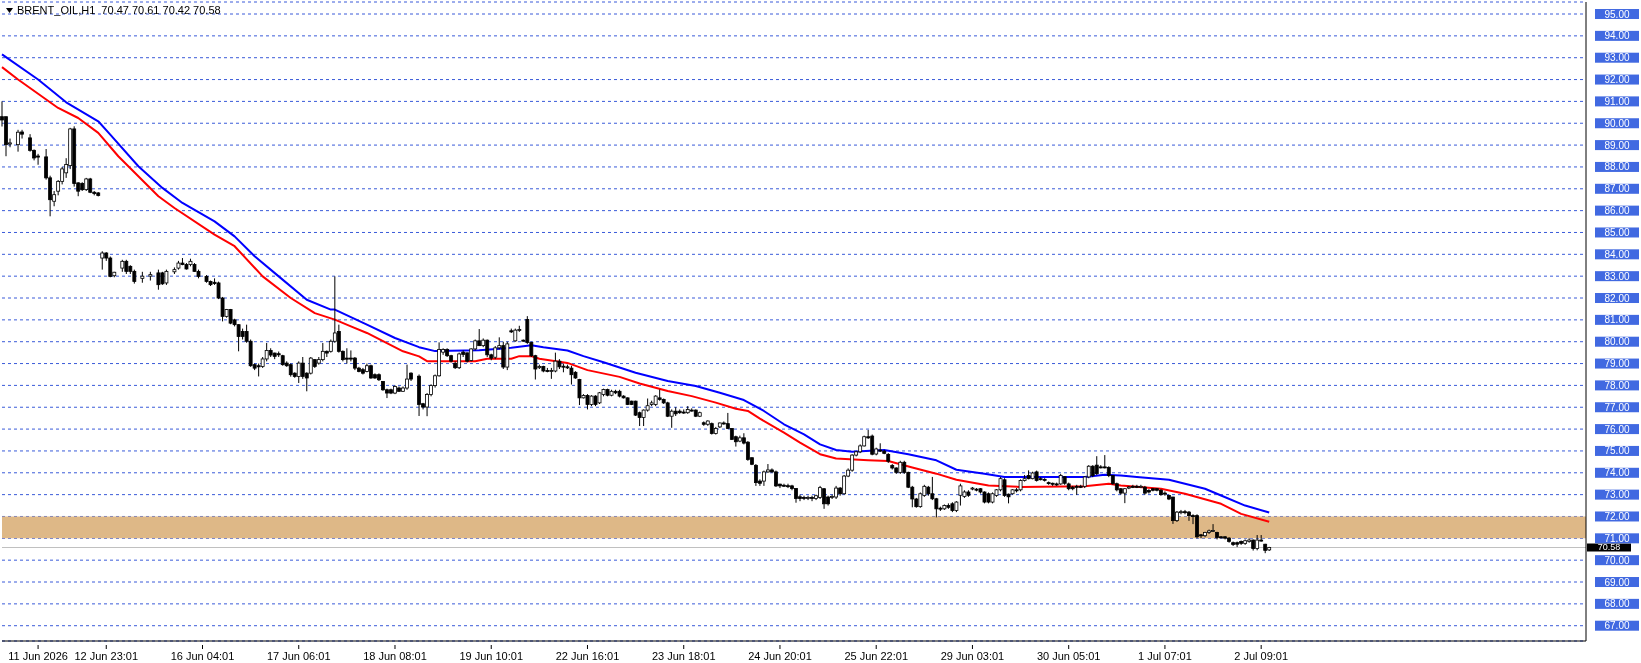 The width and height of the screenshot is (1641, 663). I want to click on y-tick-label: 86.00, so click(1617, 211).